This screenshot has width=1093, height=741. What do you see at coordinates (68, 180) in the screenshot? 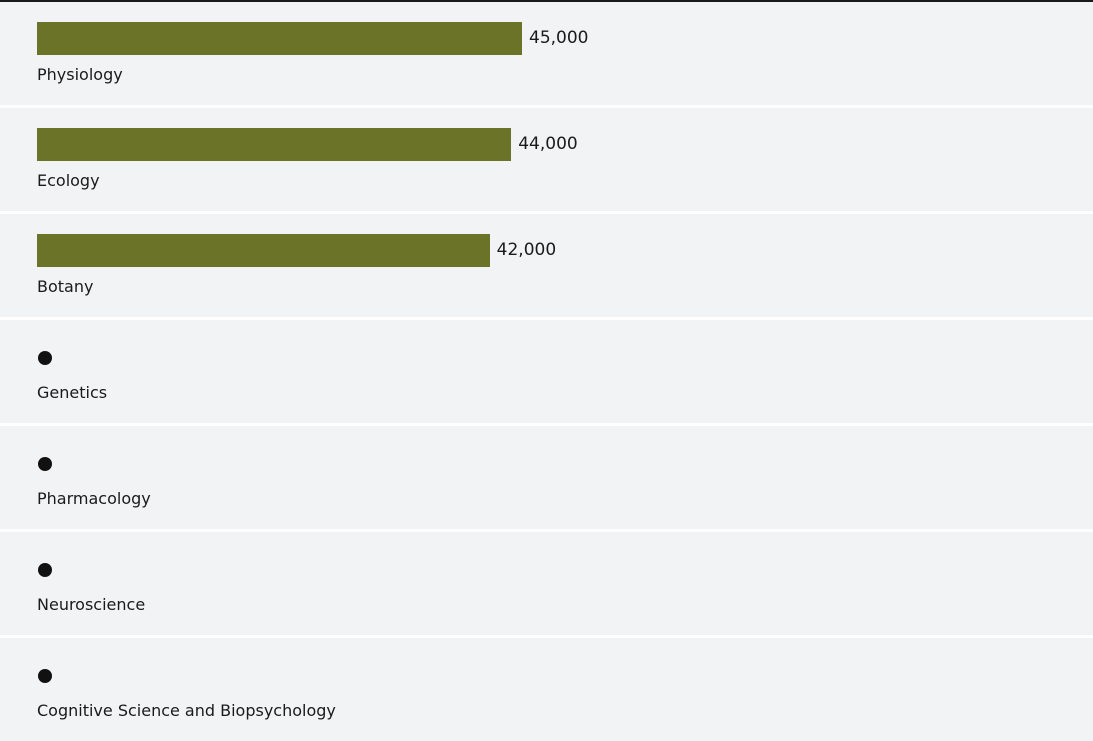
I see `category-label: Ecology` at bounding box center [68, 180].